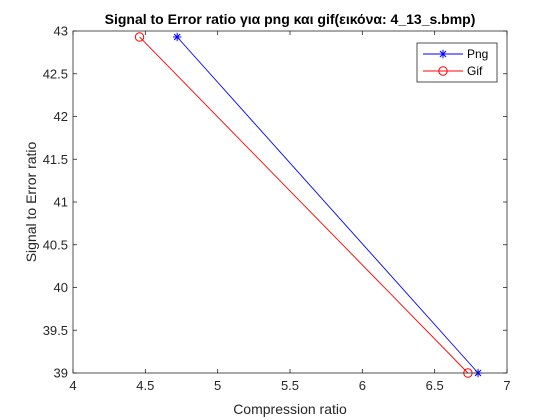  Describe the element at coordinates (435, 385) in the screenshot. I see `x-tick-label: 6.5` at that location.